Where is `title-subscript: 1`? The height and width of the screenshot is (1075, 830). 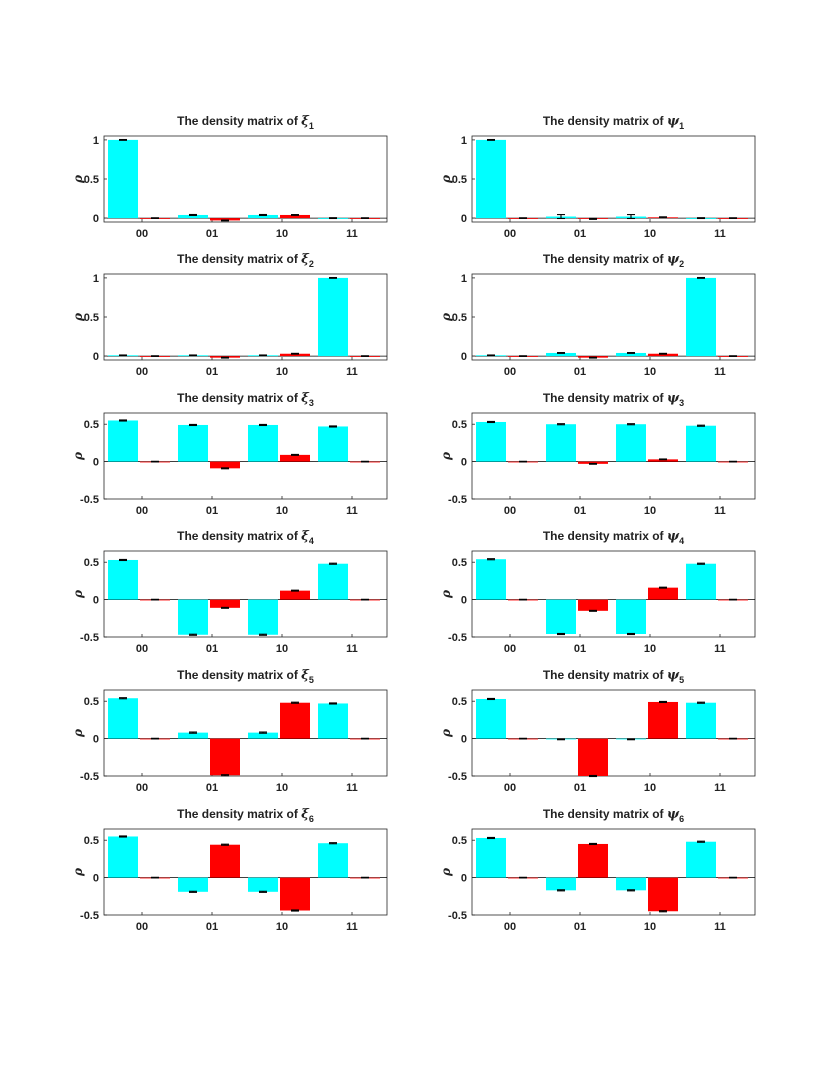 title-subscript: 1 is located at coordinates (681, 126).